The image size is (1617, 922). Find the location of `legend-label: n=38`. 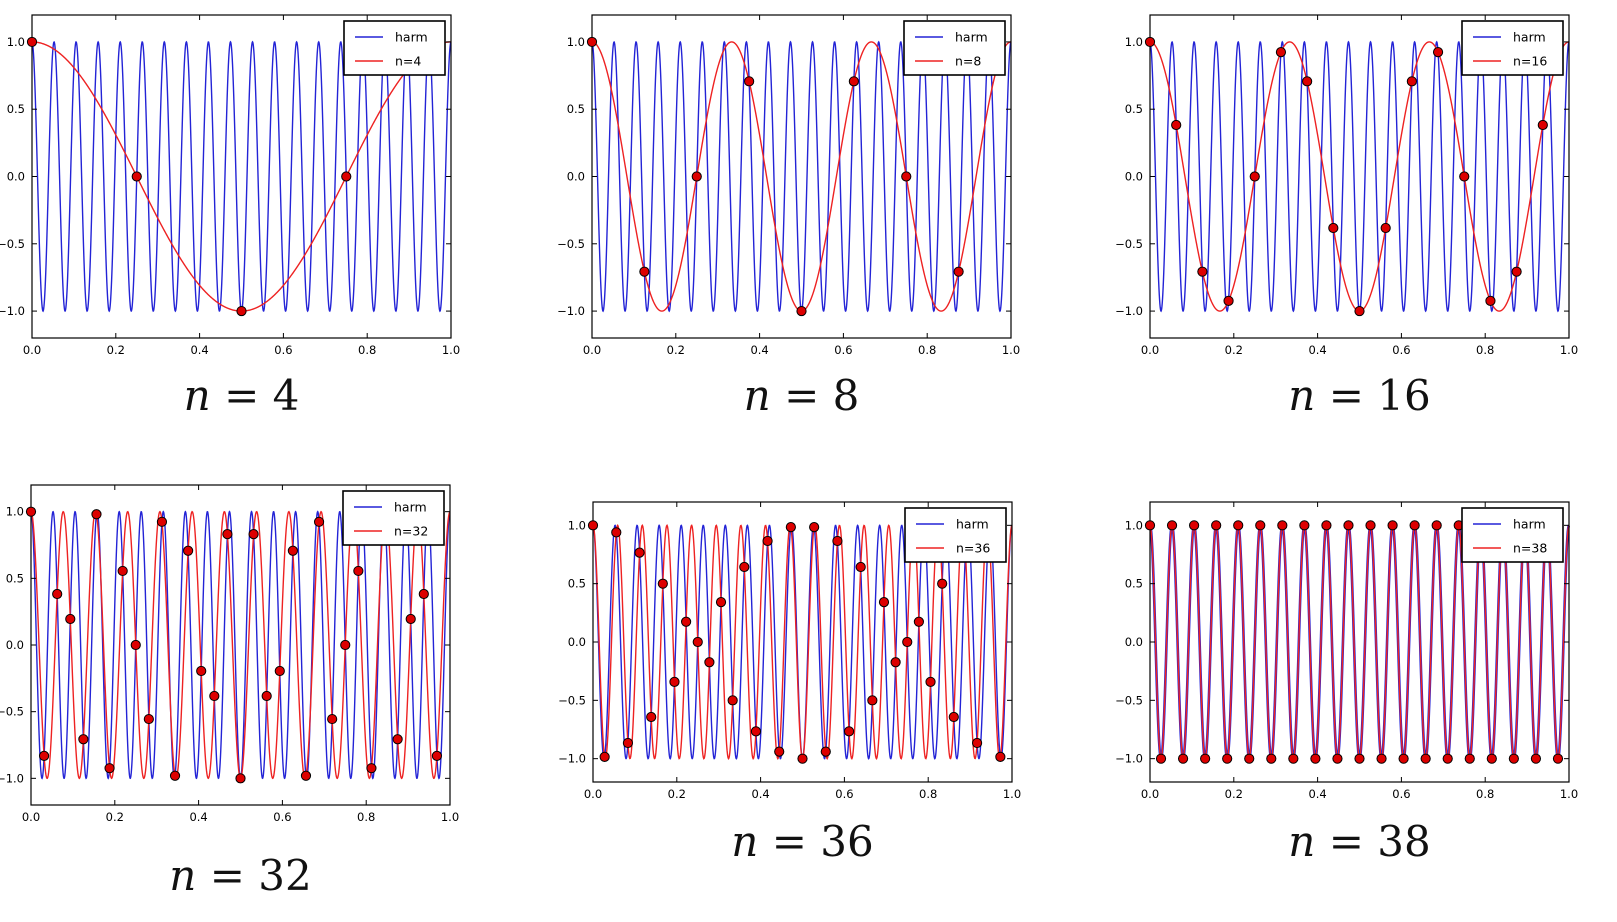

legend-label: n=38 is located at coordinates (1530, 548).